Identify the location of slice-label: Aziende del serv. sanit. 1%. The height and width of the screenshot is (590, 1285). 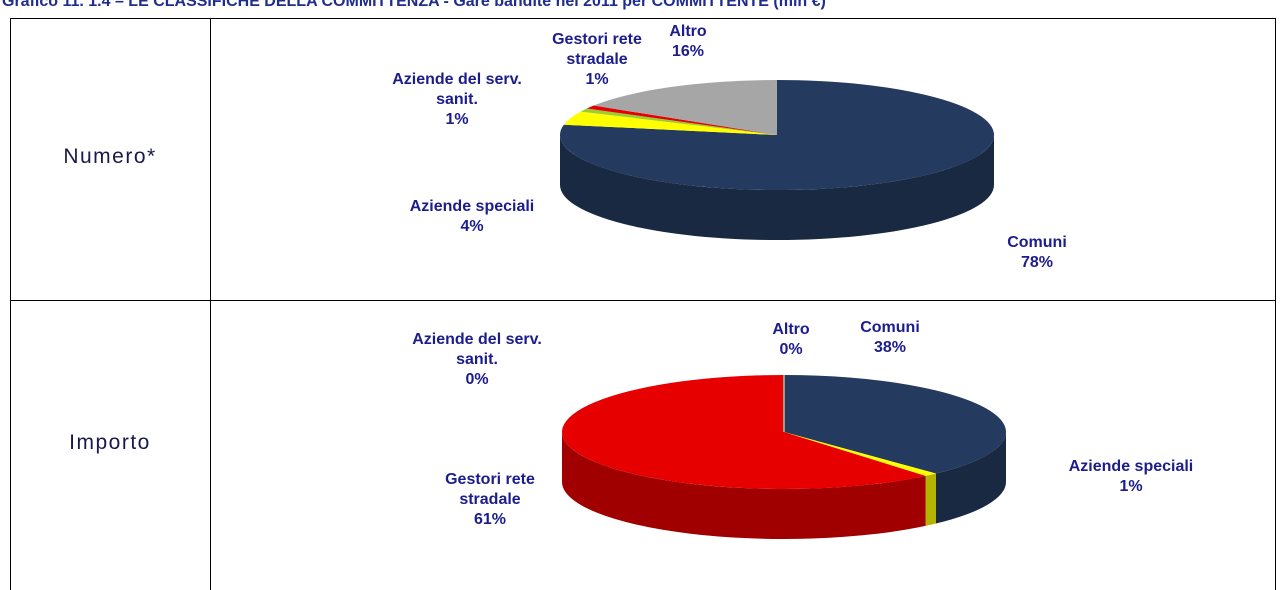
(457, 100).